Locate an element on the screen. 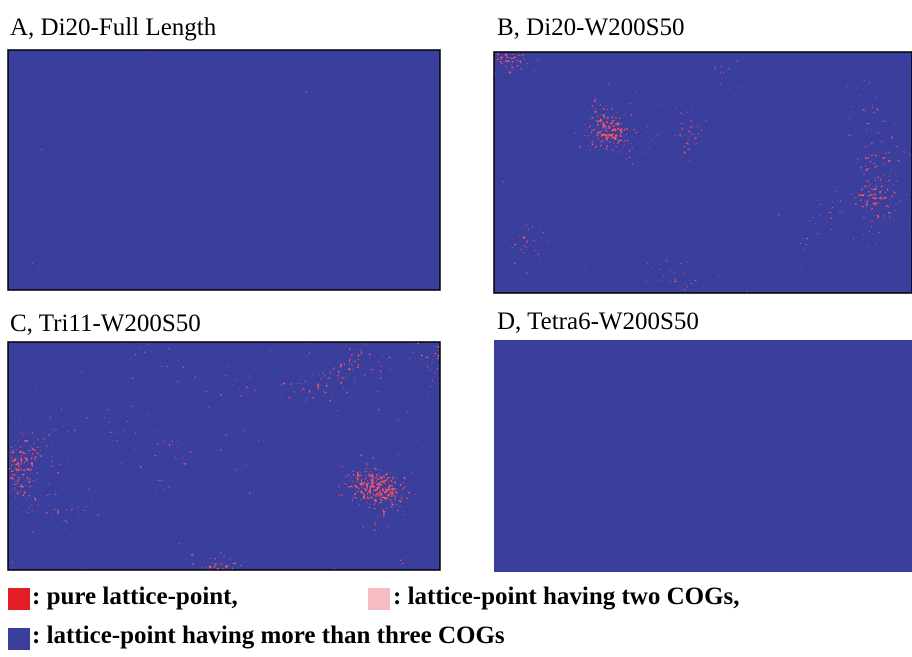 The image size is (912, 657). panel-title: B, Di20-W200S50 is located at coordinates (591, 27).